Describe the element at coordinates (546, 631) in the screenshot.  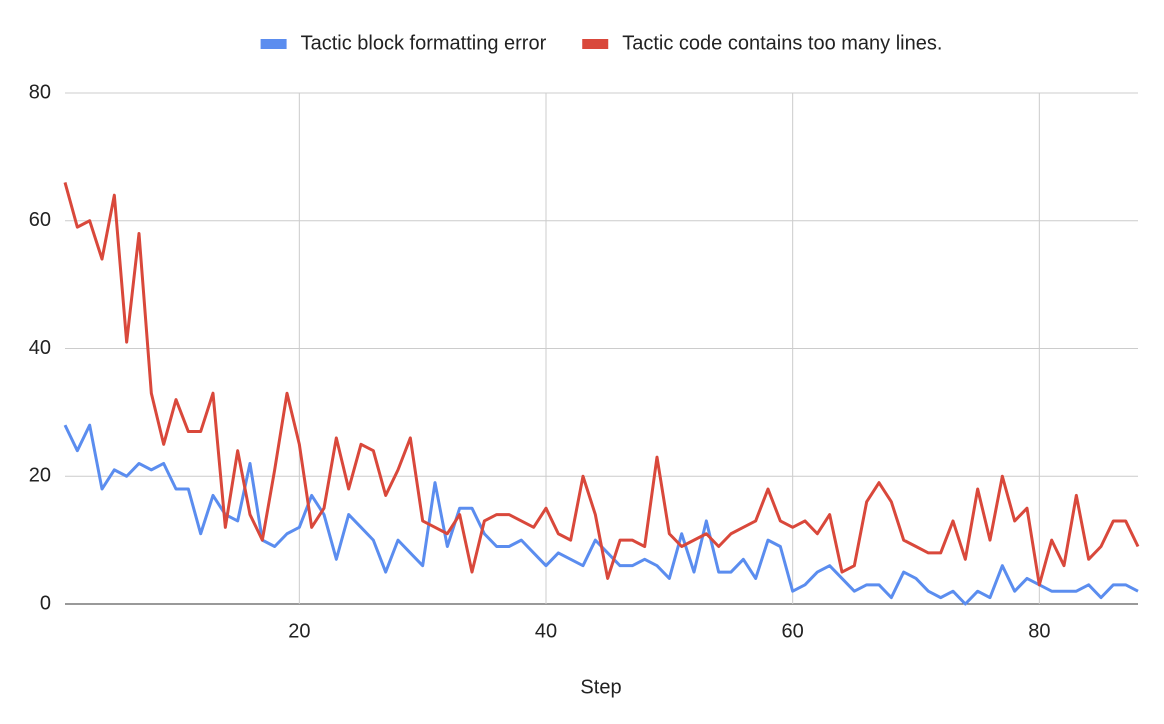
I see `x-tick-label: 40` at that location.